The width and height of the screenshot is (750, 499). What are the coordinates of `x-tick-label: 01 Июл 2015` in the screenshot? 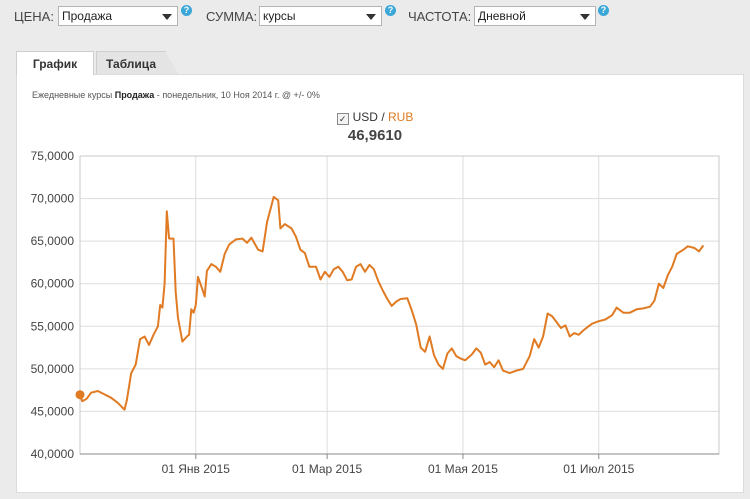 It's located at (598, 469).